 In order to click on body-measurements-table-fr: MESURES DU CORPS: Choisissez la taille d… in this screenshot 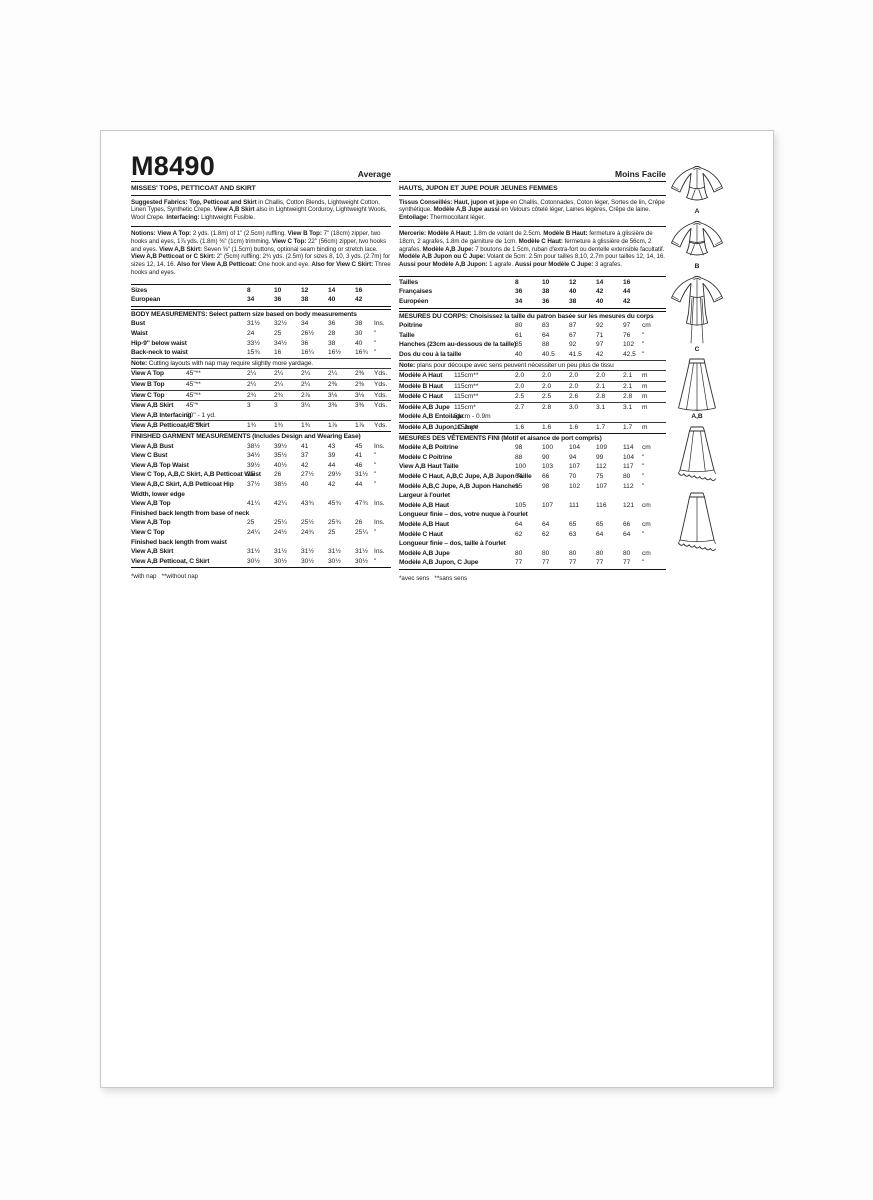, I will do `click(532, 340)`.